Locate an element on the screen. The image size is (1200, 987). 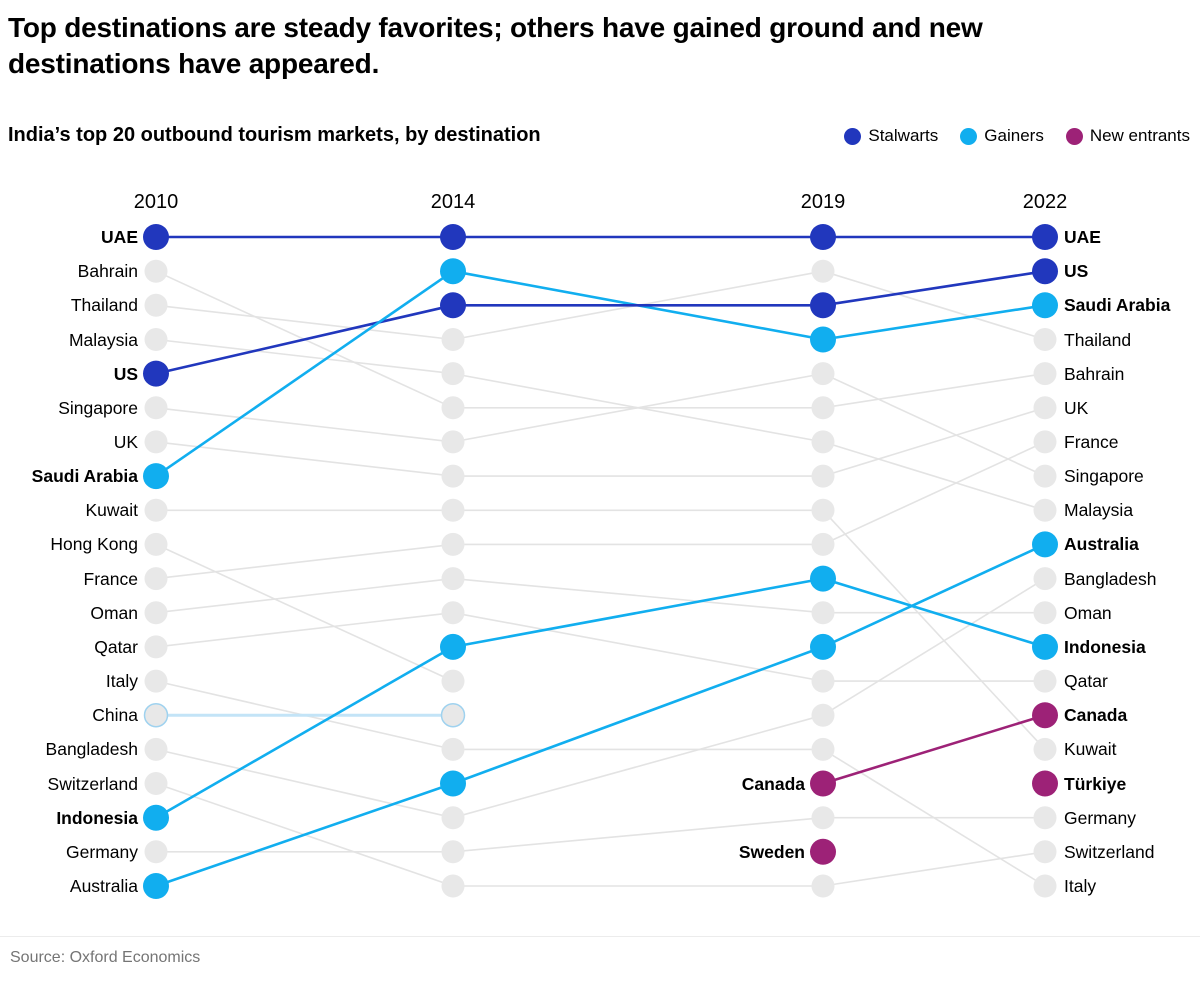
rank-dot-2014-kuwait is located at coordinates (453, 510).